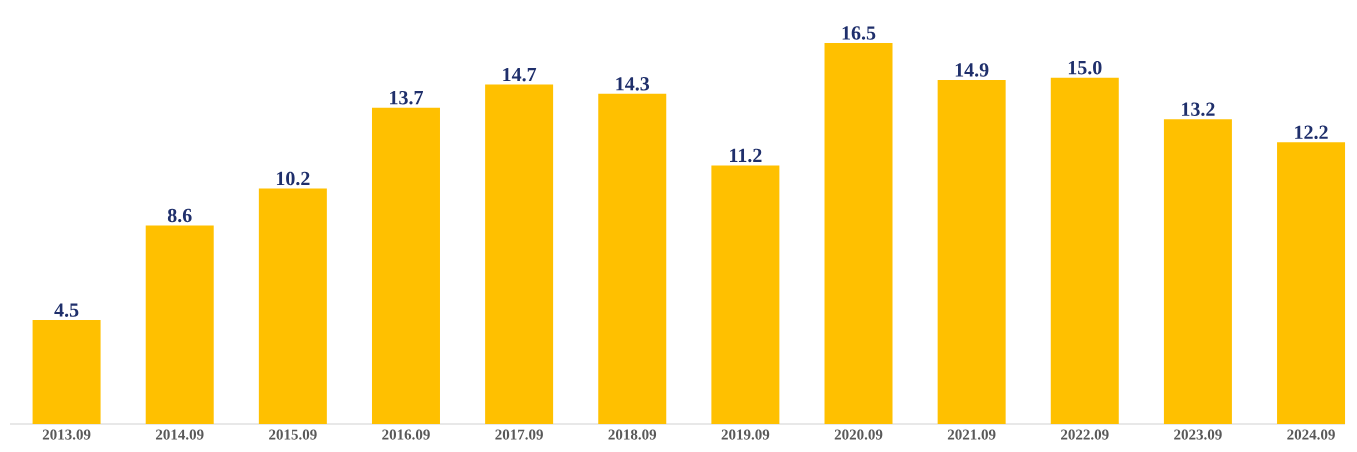 Image resolution: width=1357 pixels, height=452 pixels. I want to click on data-label: 16.5, so click(859, 33).